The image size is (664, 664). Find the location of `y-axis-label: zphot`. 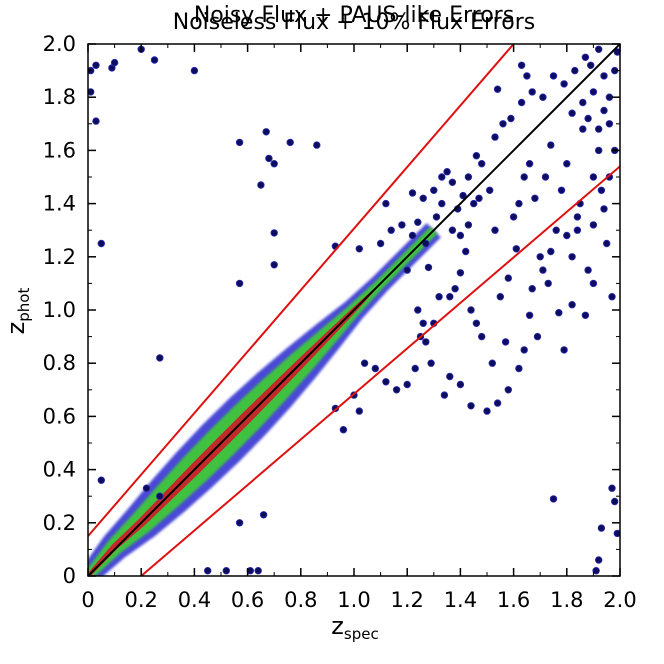

y-axis-label: zphot is located at coordinates (17, 311).